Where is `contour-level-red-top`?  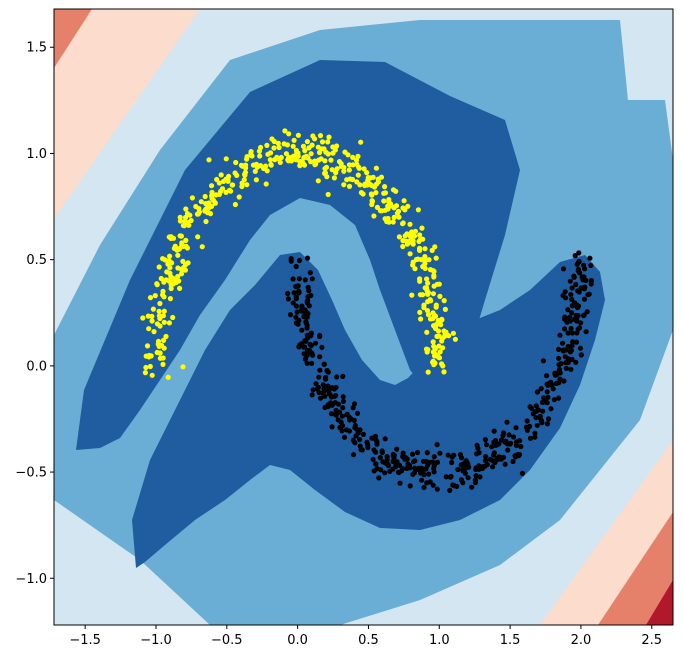
contour-level-red-top is located at coordinates (73, 38).